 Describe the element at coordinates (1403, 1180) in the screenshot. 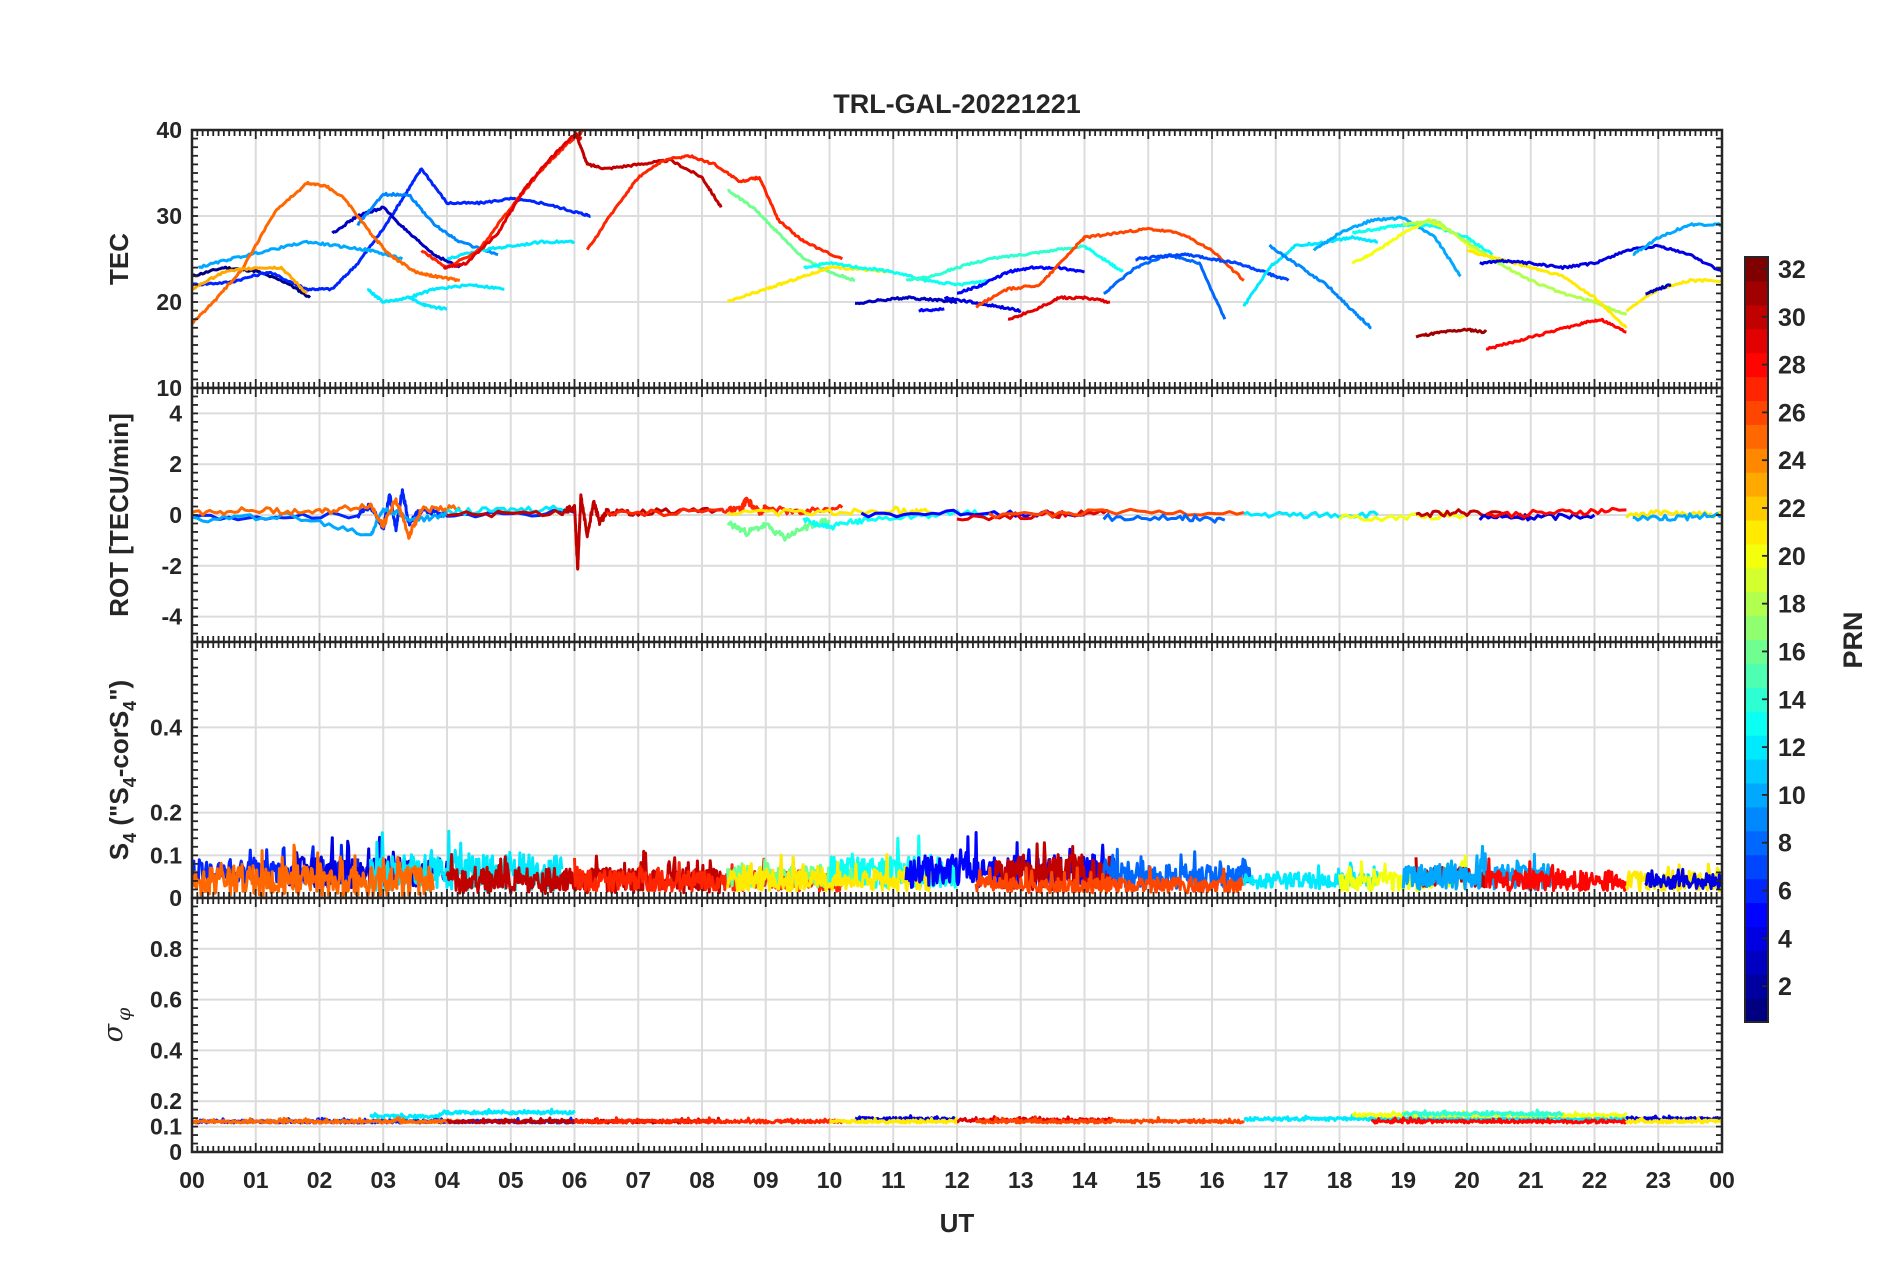

I see `x-tick-label: 19` at that location.